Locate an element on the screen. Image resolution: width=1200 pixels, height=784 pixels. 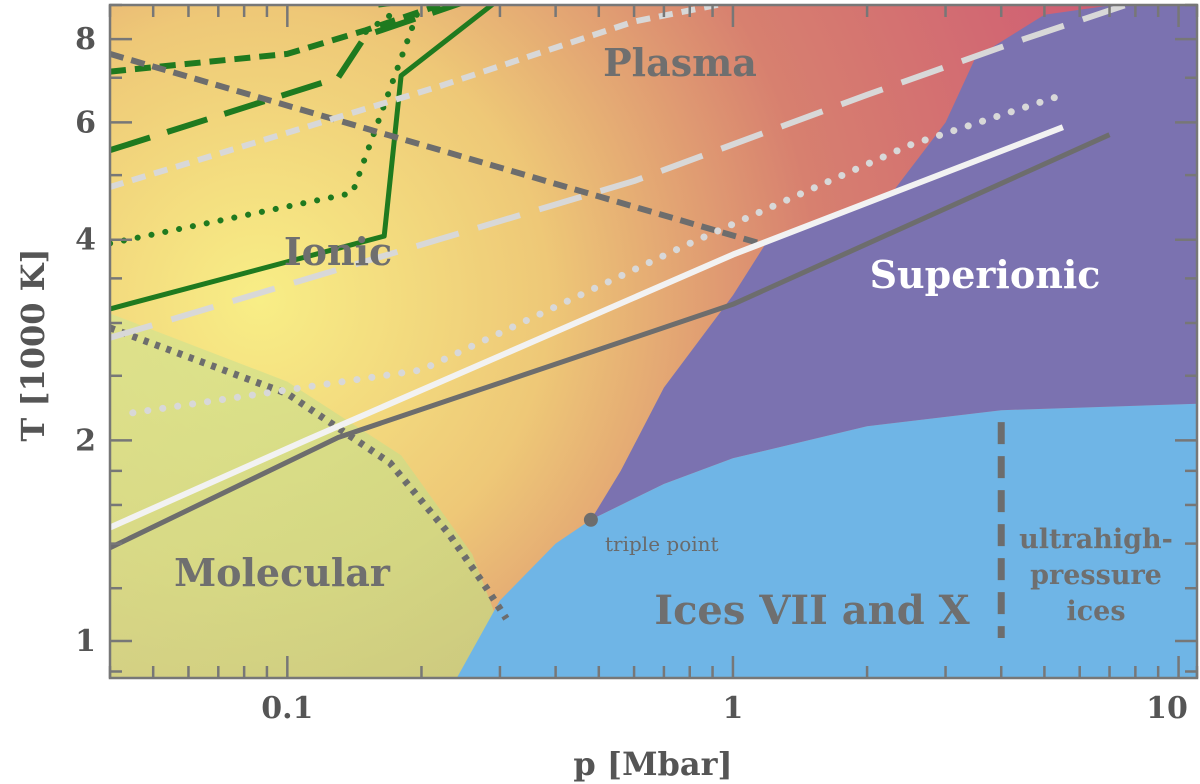
ultrahigh-label-line2: pressure is located at coordinates (1096, 575).